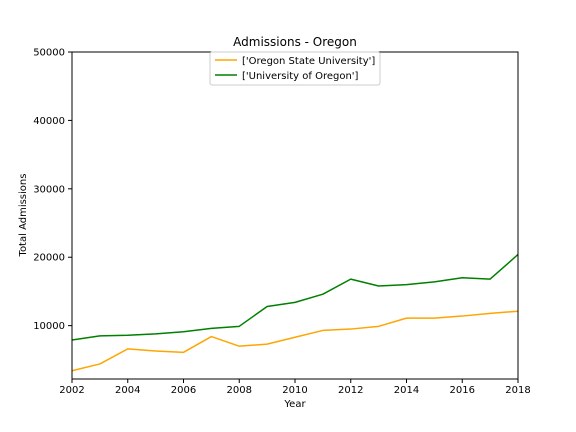 The height and width of the screenshot is (432, 576). I want to click on legend-label-oregon-state: ['Oregon State University'], so click(308, 61).